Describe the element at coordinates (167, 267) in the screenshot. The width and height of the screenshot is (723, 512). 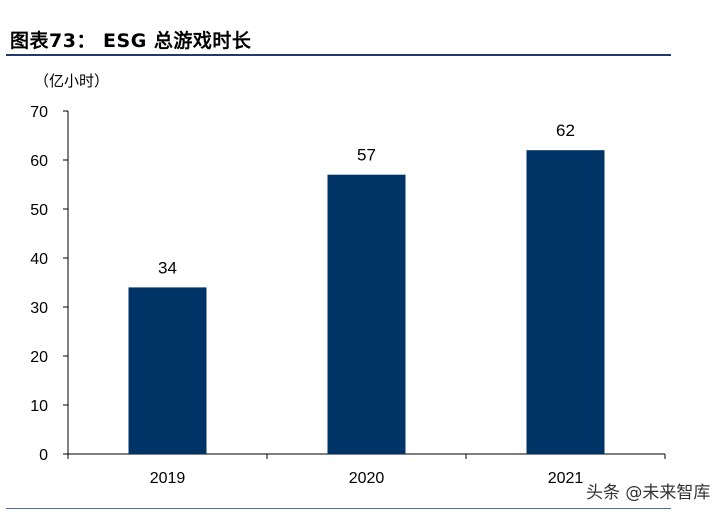
I see `data-label: 34` at that location.